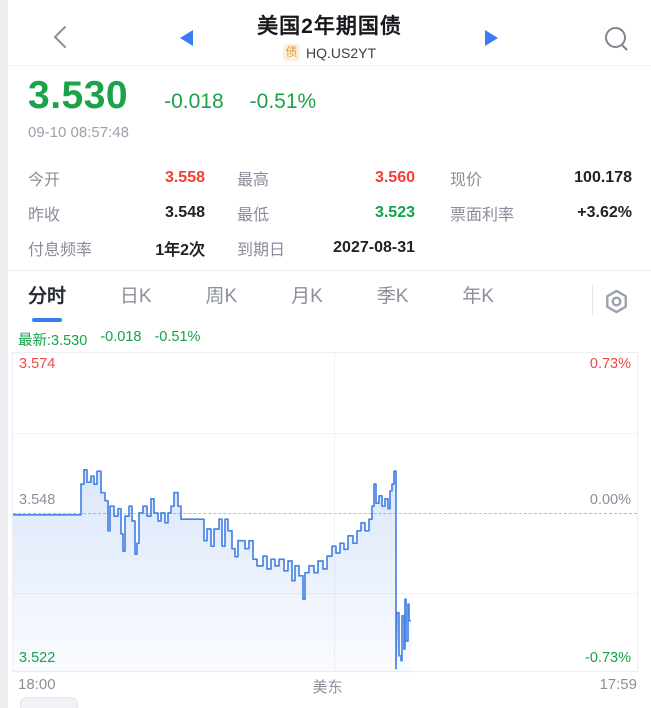 The height and width of the screenshot is (708, 651). What do you see at coordinates (78, 132) in the screenshot?
I see `quote-timestamp: 09-10 08:57:48` at bounding box center [78, 132].